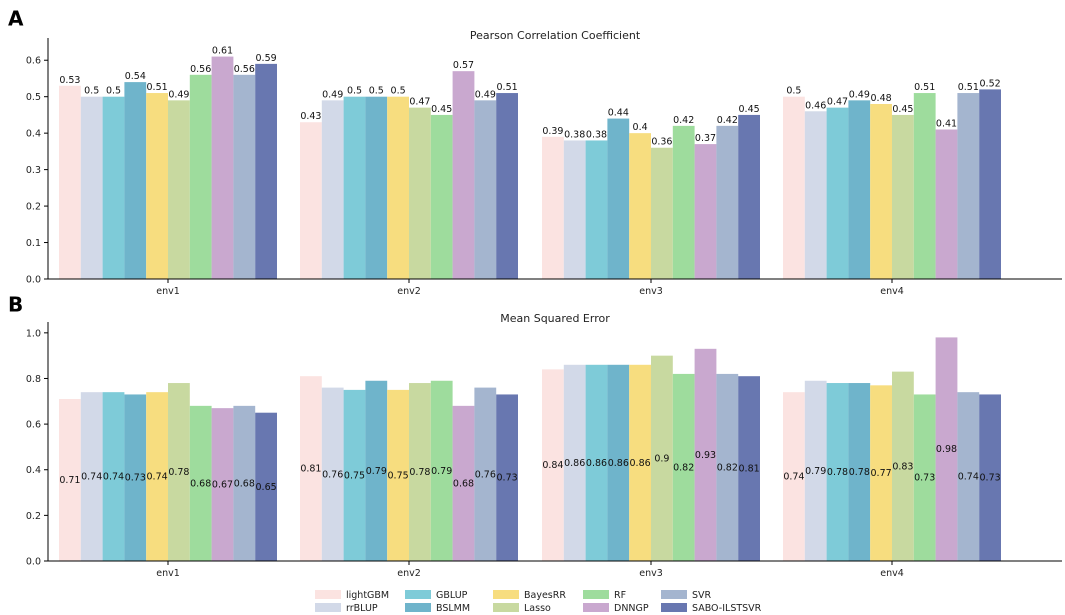 The height and width of the screenshot is (615, 1065). Describe the element at coordinates (640, 127) in the screenshot. I see `data-label: 0.4` at that location.